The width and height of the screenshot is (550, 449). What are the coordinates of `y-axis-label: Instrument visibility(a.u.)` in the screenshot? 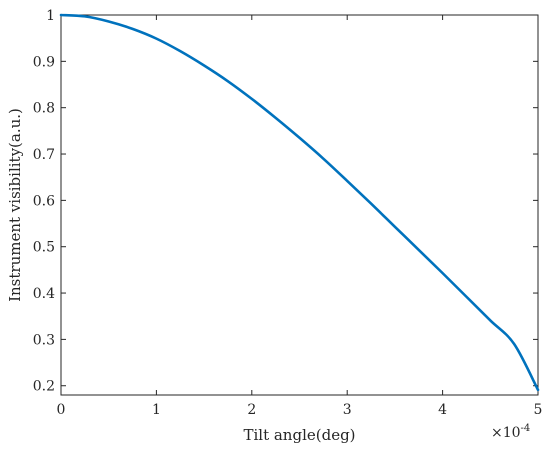 It's located at (15, 205).